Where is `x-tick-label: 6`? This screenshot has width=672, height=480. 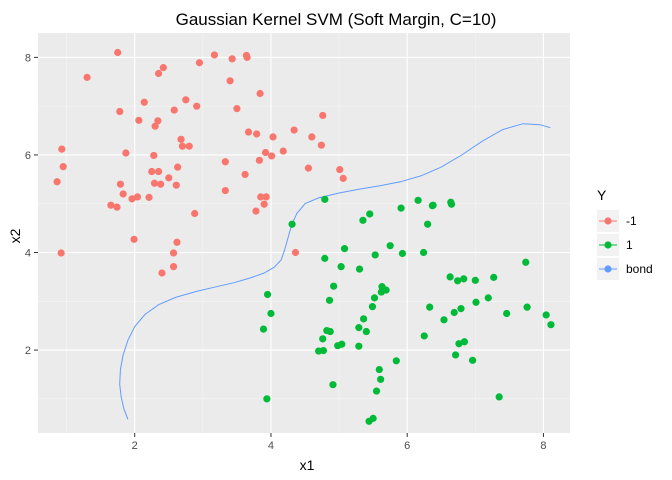
x-tick-label: 6 is located at coordinates (407, 446).